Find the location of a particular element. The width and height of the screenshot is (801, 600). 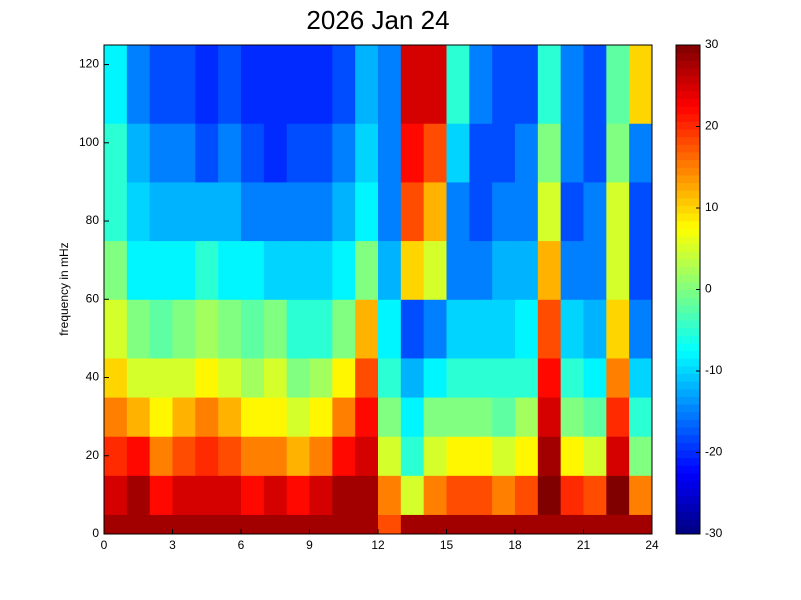

x-tick-label: 9 is located at coordinates (309, 545).